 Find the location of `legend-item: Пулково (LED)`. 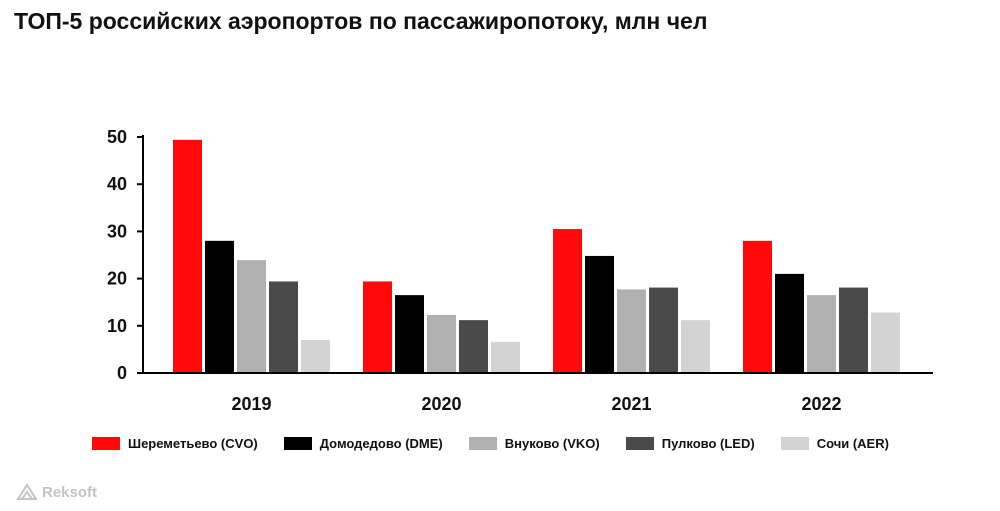

legend-item: Пулково (LED) is located at coordinates (690, 443).